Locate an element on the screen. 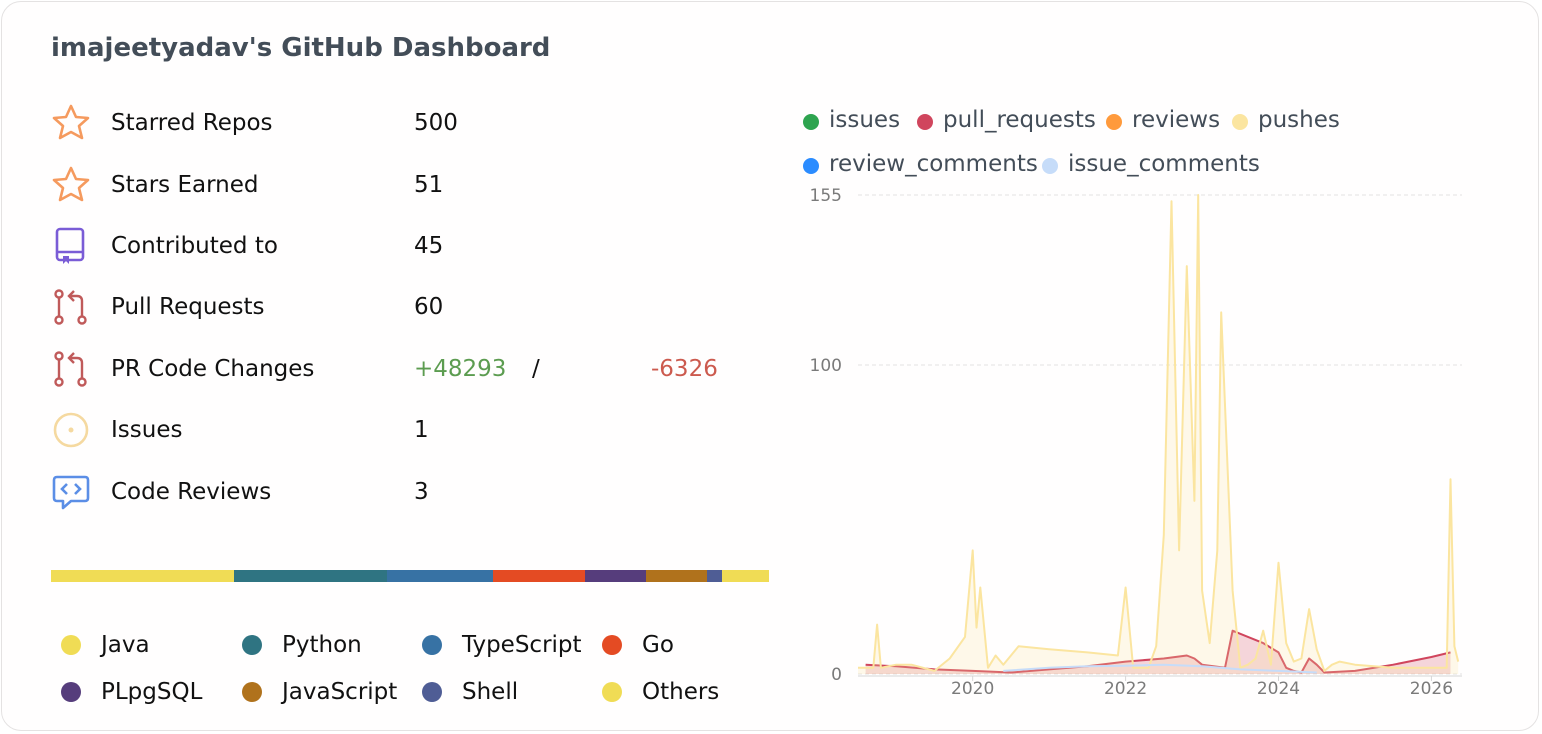  x-tick-label: 2022 is located at coordinates (1125, 689).